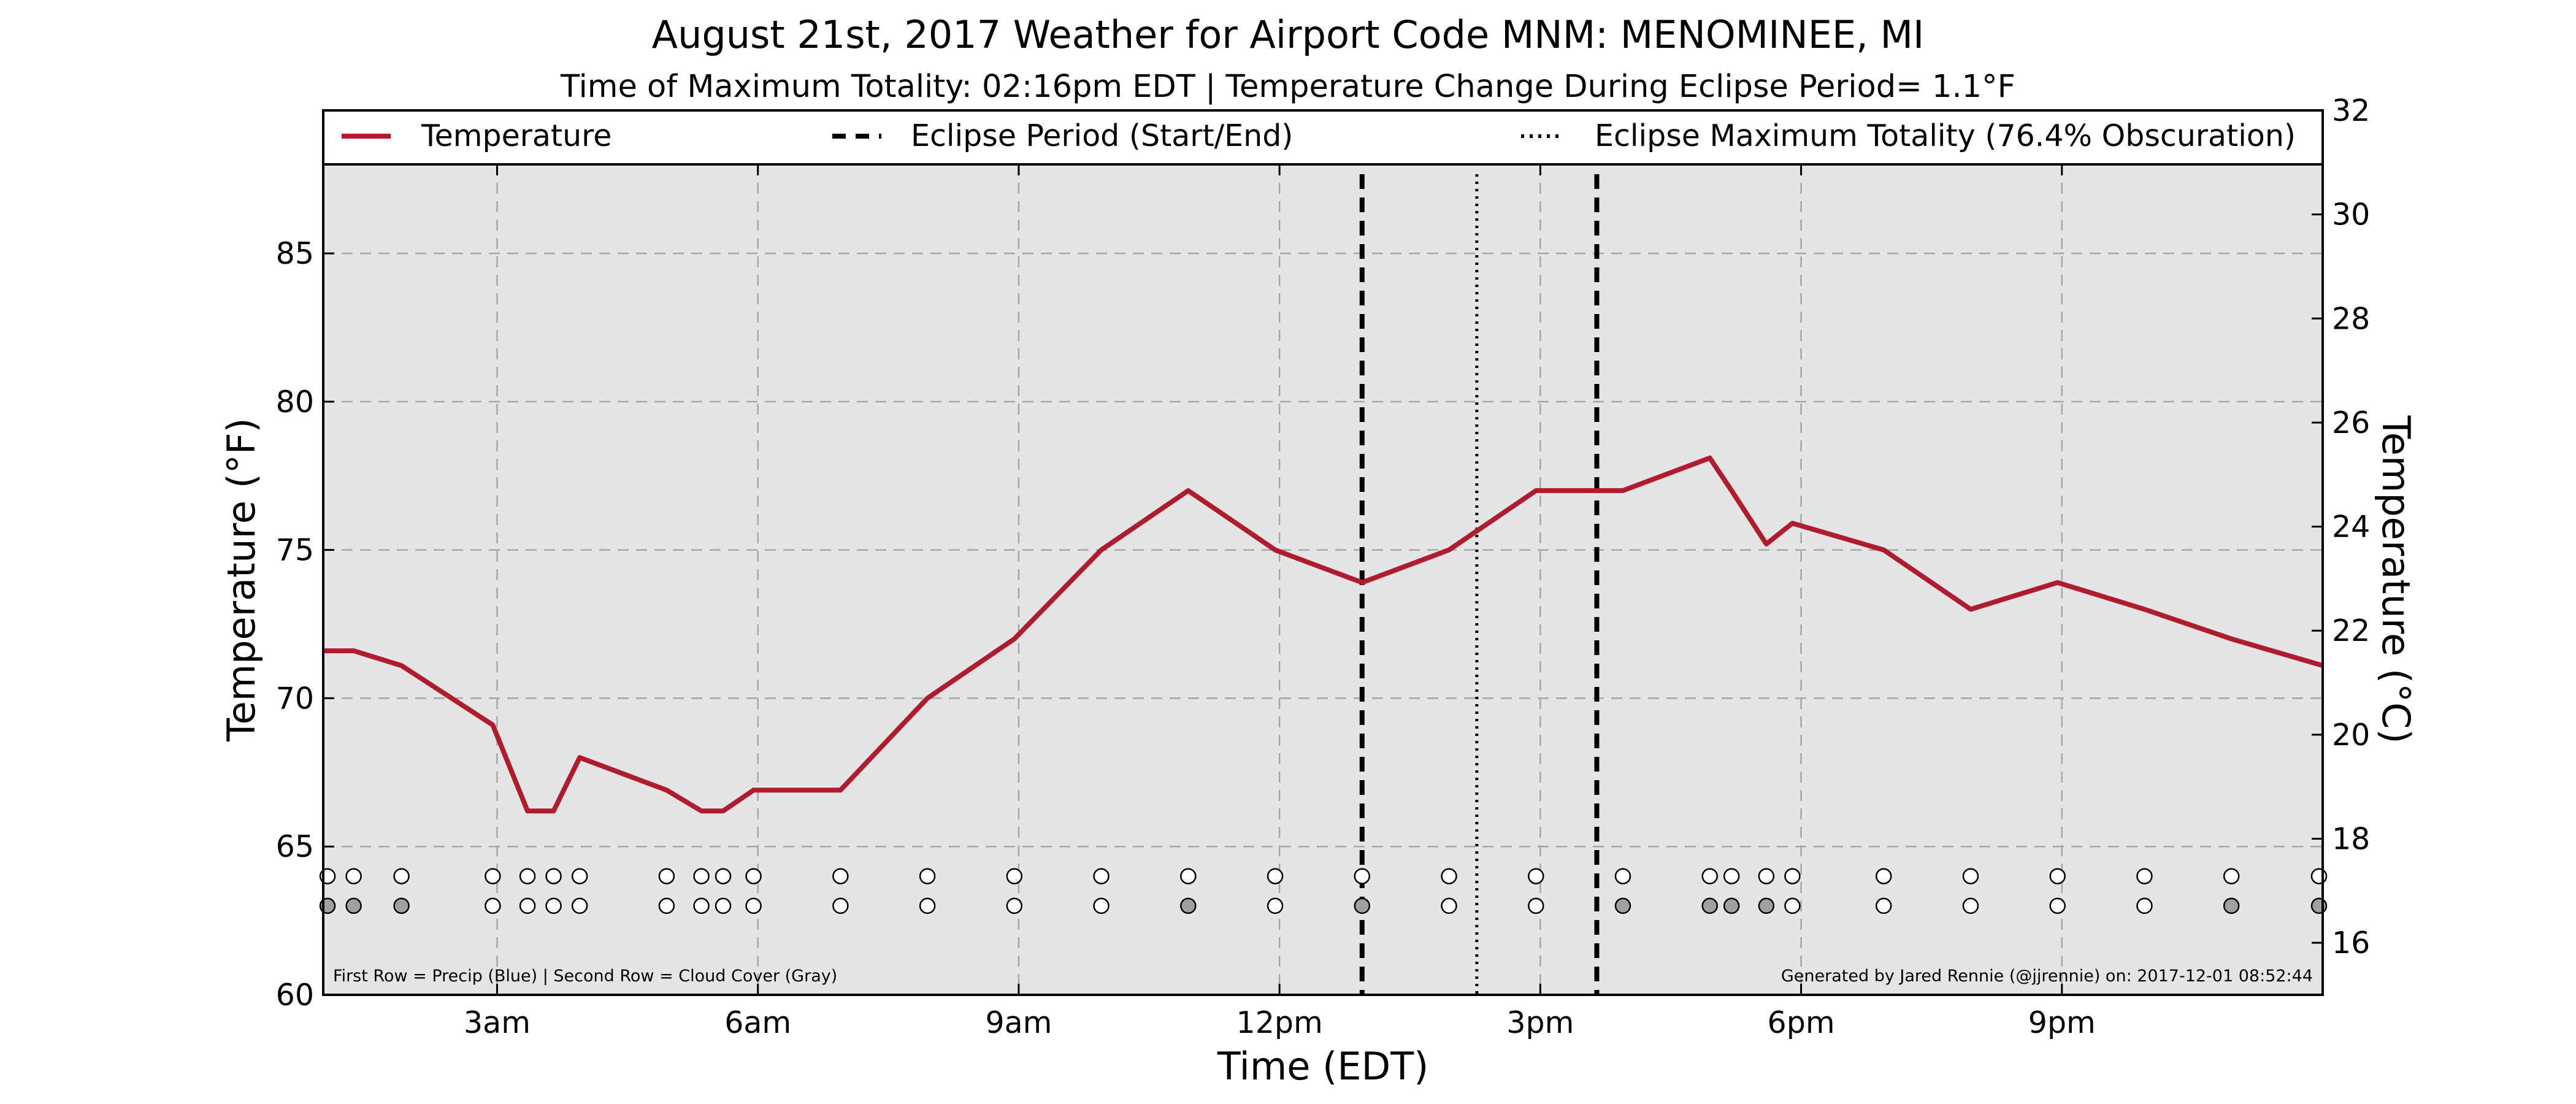 The image size is (2576, 1104). I want to click on x-tick-label: 6pm, so click(1801, 1022).